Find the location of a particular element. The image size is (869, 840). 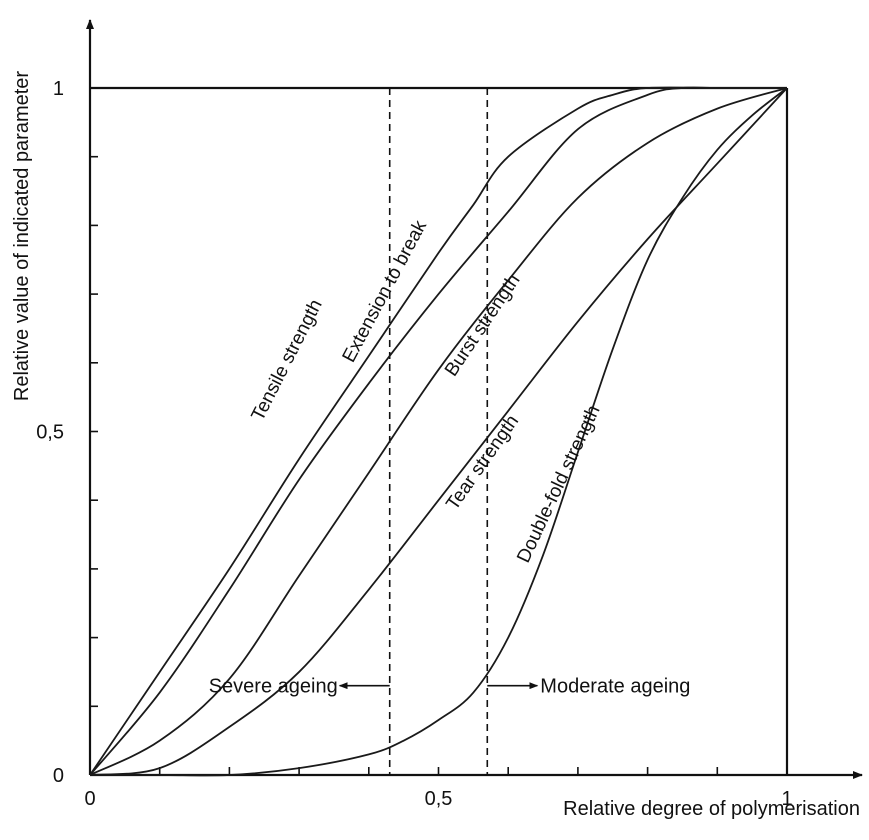

y-axis-ticks is located at coordinates (94, 397).